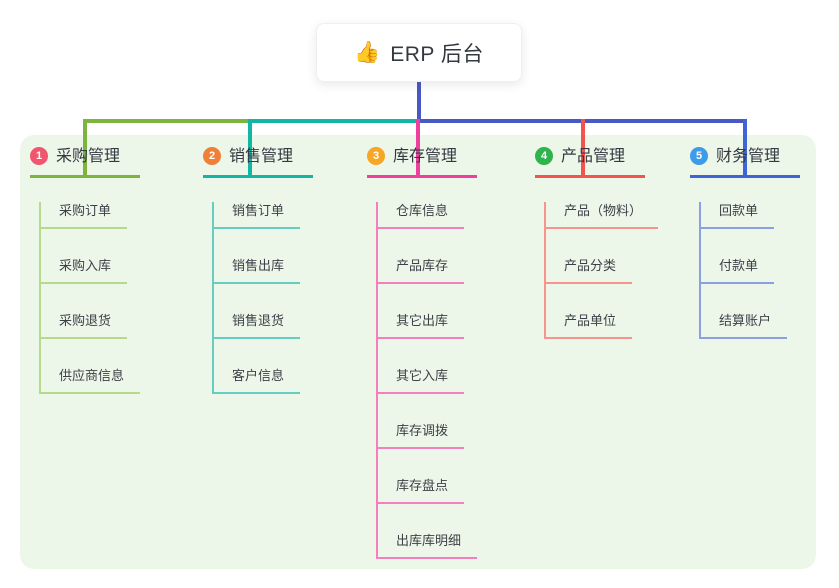 The width and height of the screenshot is (839, 588). Describe the element at coordinates (738, 215) in the screenshot. I see `child-node: 回款单` at that location.